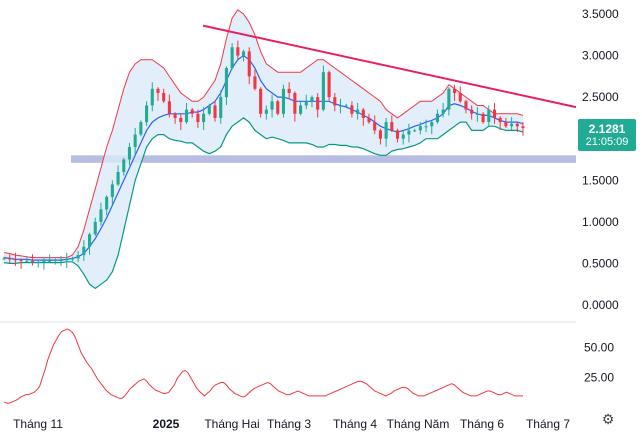  Describe the element at coordinates (599, 362) in the screenshot. I see `oscillator-axis: 50.00 25.00` at that location.